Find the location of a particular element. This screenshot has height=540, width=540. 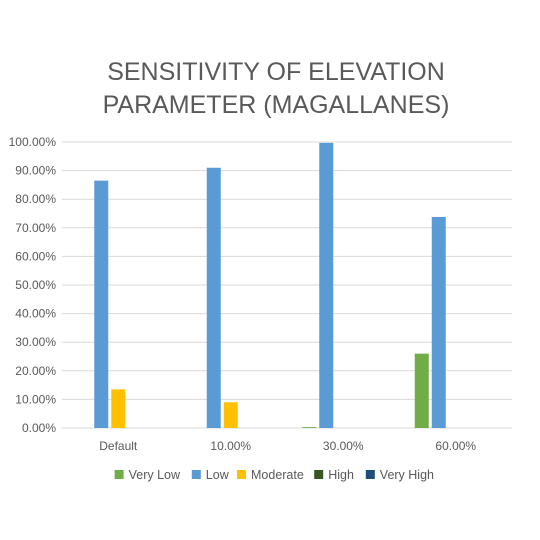

y-tick-label: 60.00% is located at coordinates (35, 256).